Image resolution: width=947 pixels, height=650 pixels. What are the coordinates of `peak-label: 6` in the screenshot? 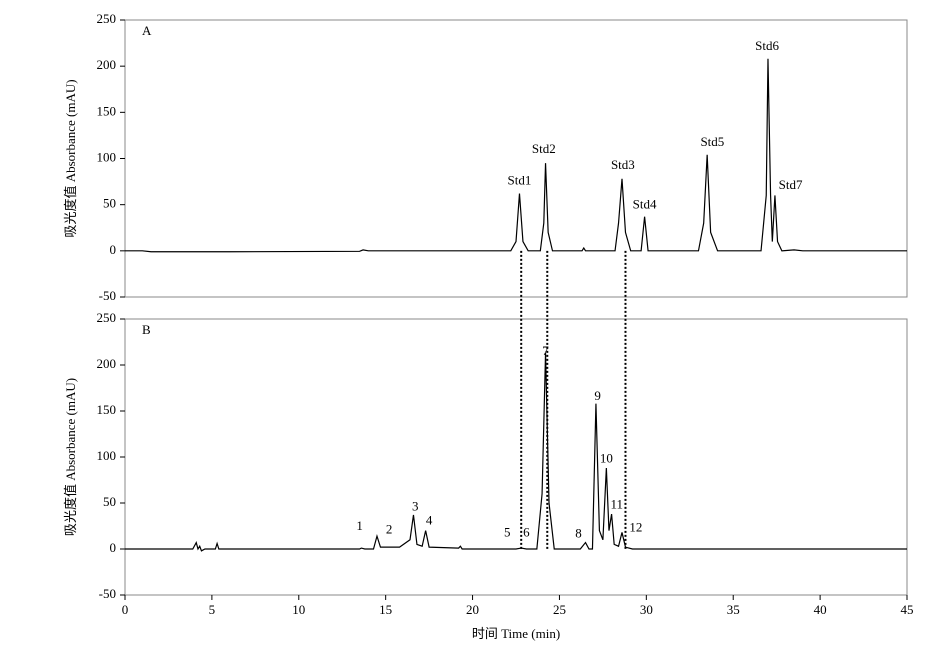 It's located at (526, 531).